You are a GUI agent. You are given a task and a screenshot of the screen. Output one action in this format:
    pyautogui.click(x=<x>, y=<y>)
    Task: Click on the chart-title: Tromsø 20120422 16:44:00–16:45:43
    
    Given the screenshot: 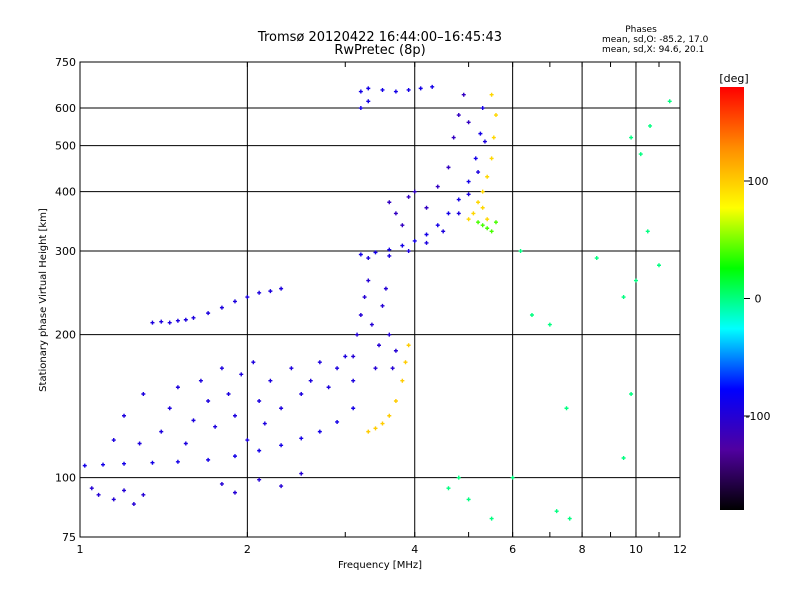 What is the action you would take?
    pyautogui.click(x=379, y=37)
    